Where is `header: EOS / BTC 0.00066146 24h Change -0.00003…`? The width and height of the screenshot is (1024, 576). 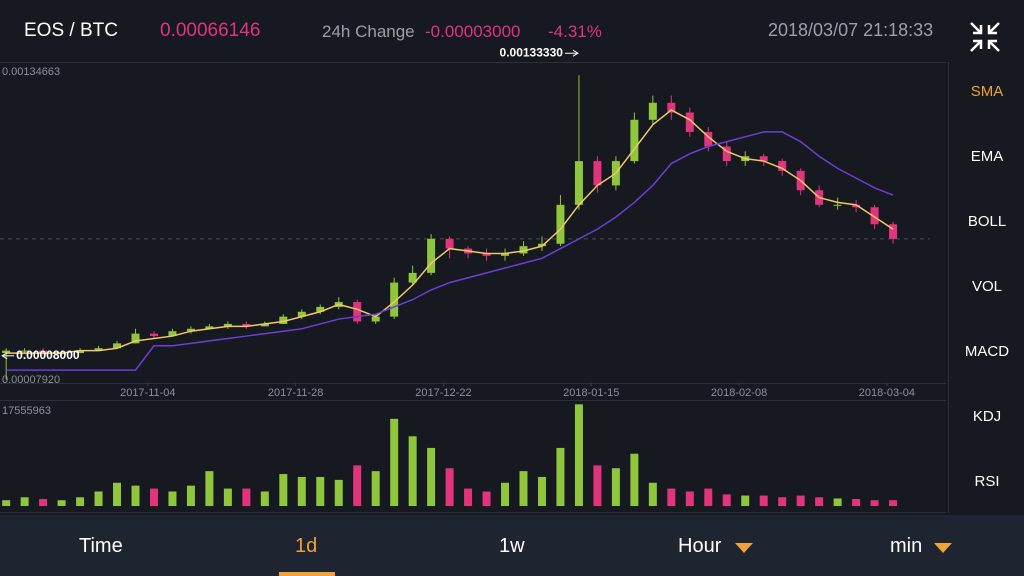
header: EOS / BTC 0.00066146 24h Change -0.00003… is located at coordinates (512, 31).